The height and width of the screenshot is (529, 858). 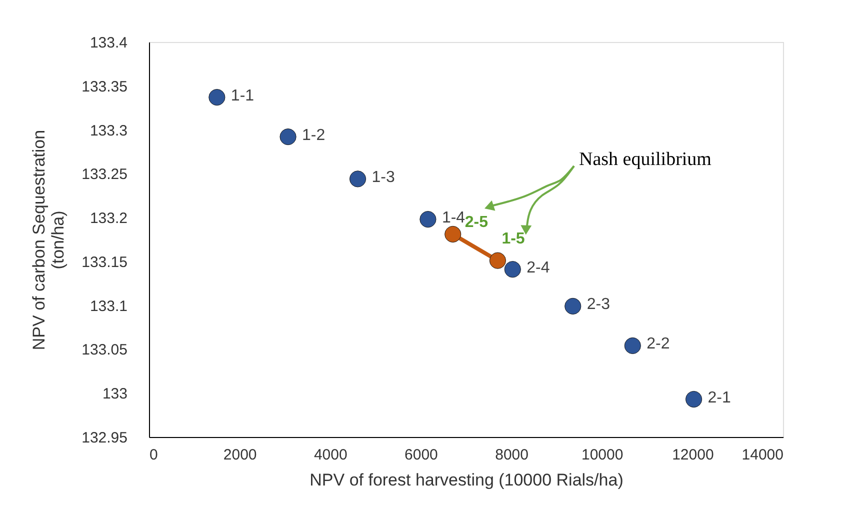 I want to click on data-label: 2-5, so click(x=476, y=223).